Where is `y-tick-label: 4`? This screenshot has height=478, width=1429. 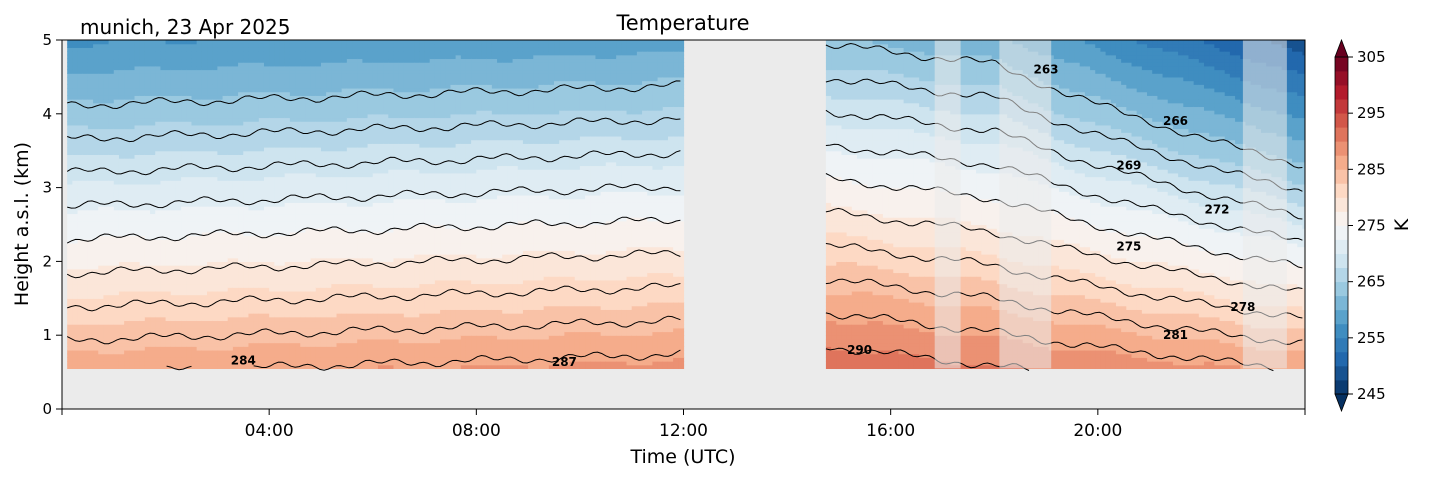 y-tick-label: 4 is located at coordinates (47, 114).